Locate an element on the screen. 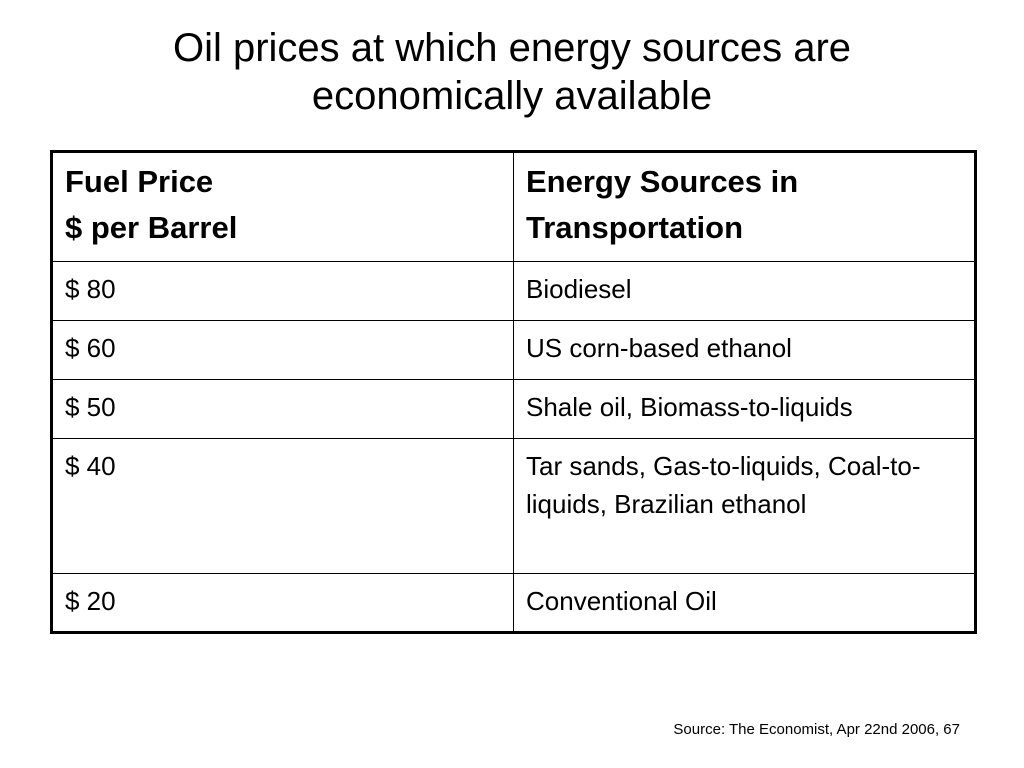 The width and height of the screenshot is (1024, 768). slide-title-line-2: economically available is located at coordinates (512, 96).